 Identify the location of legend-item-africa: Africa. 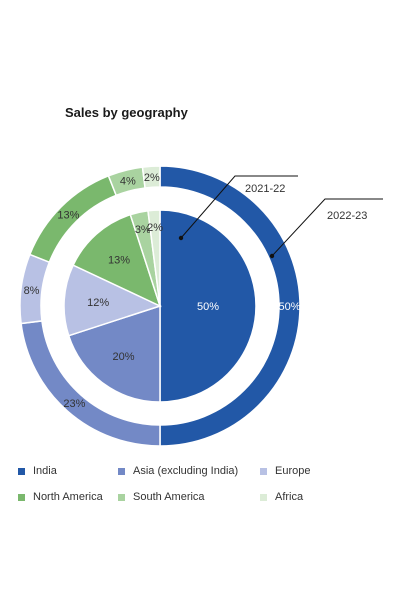
(320, 497).